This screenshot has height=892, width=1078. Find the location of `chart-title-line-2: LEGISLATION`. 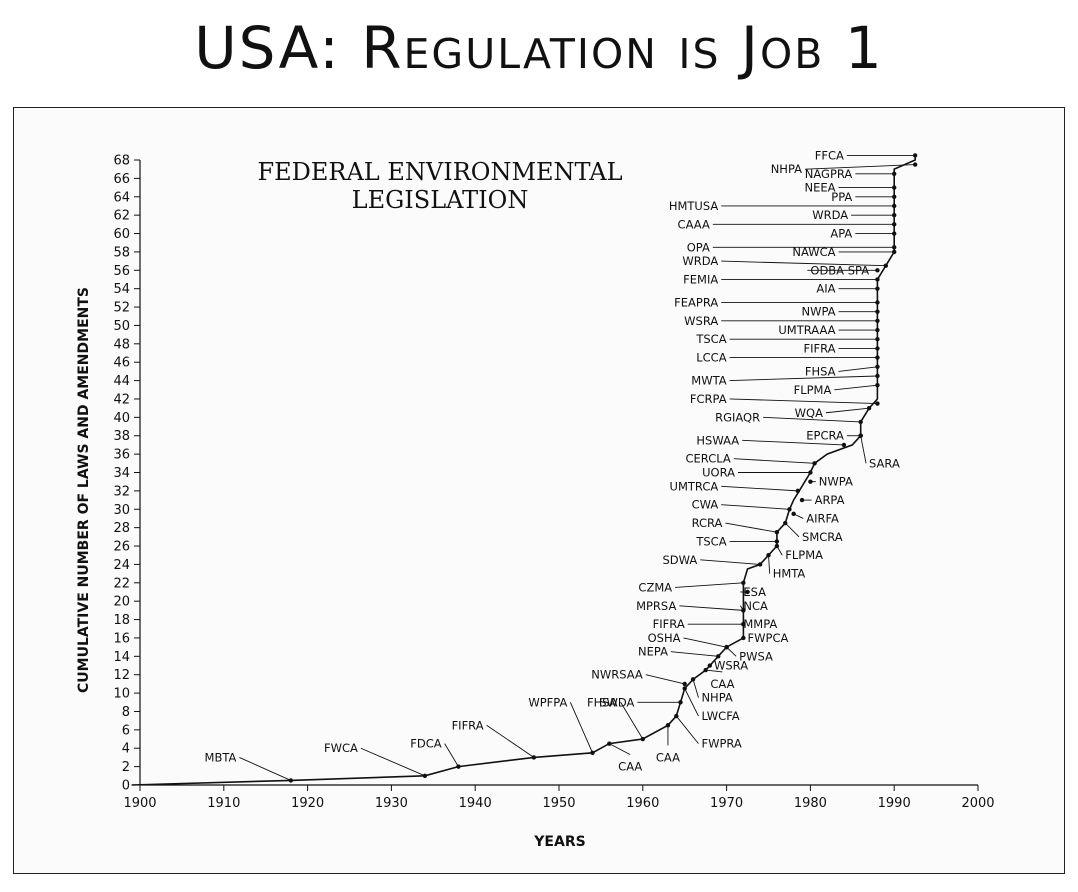

chart-title-line-2: LEGISLATION is located at coordinates (440, 200).